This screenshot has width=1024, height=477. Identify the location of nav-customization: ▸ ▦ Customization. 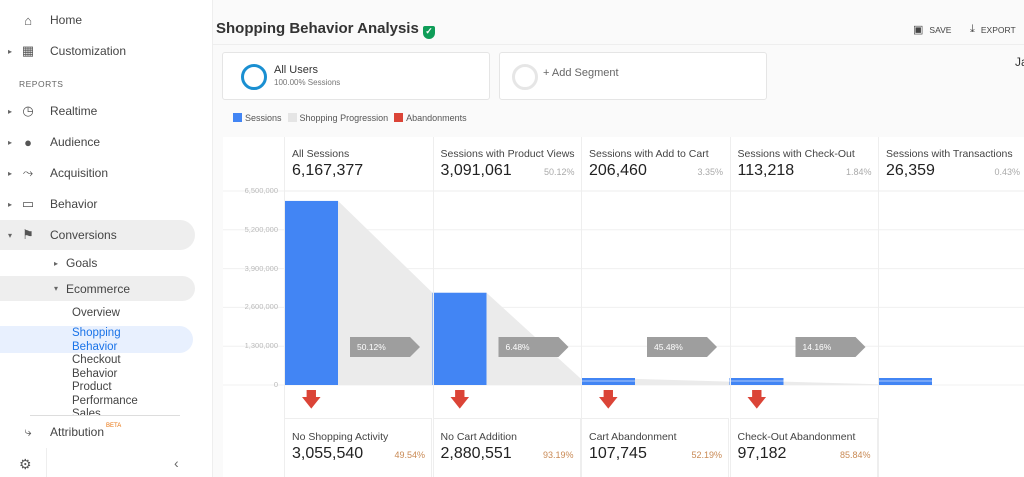
(67, 50).